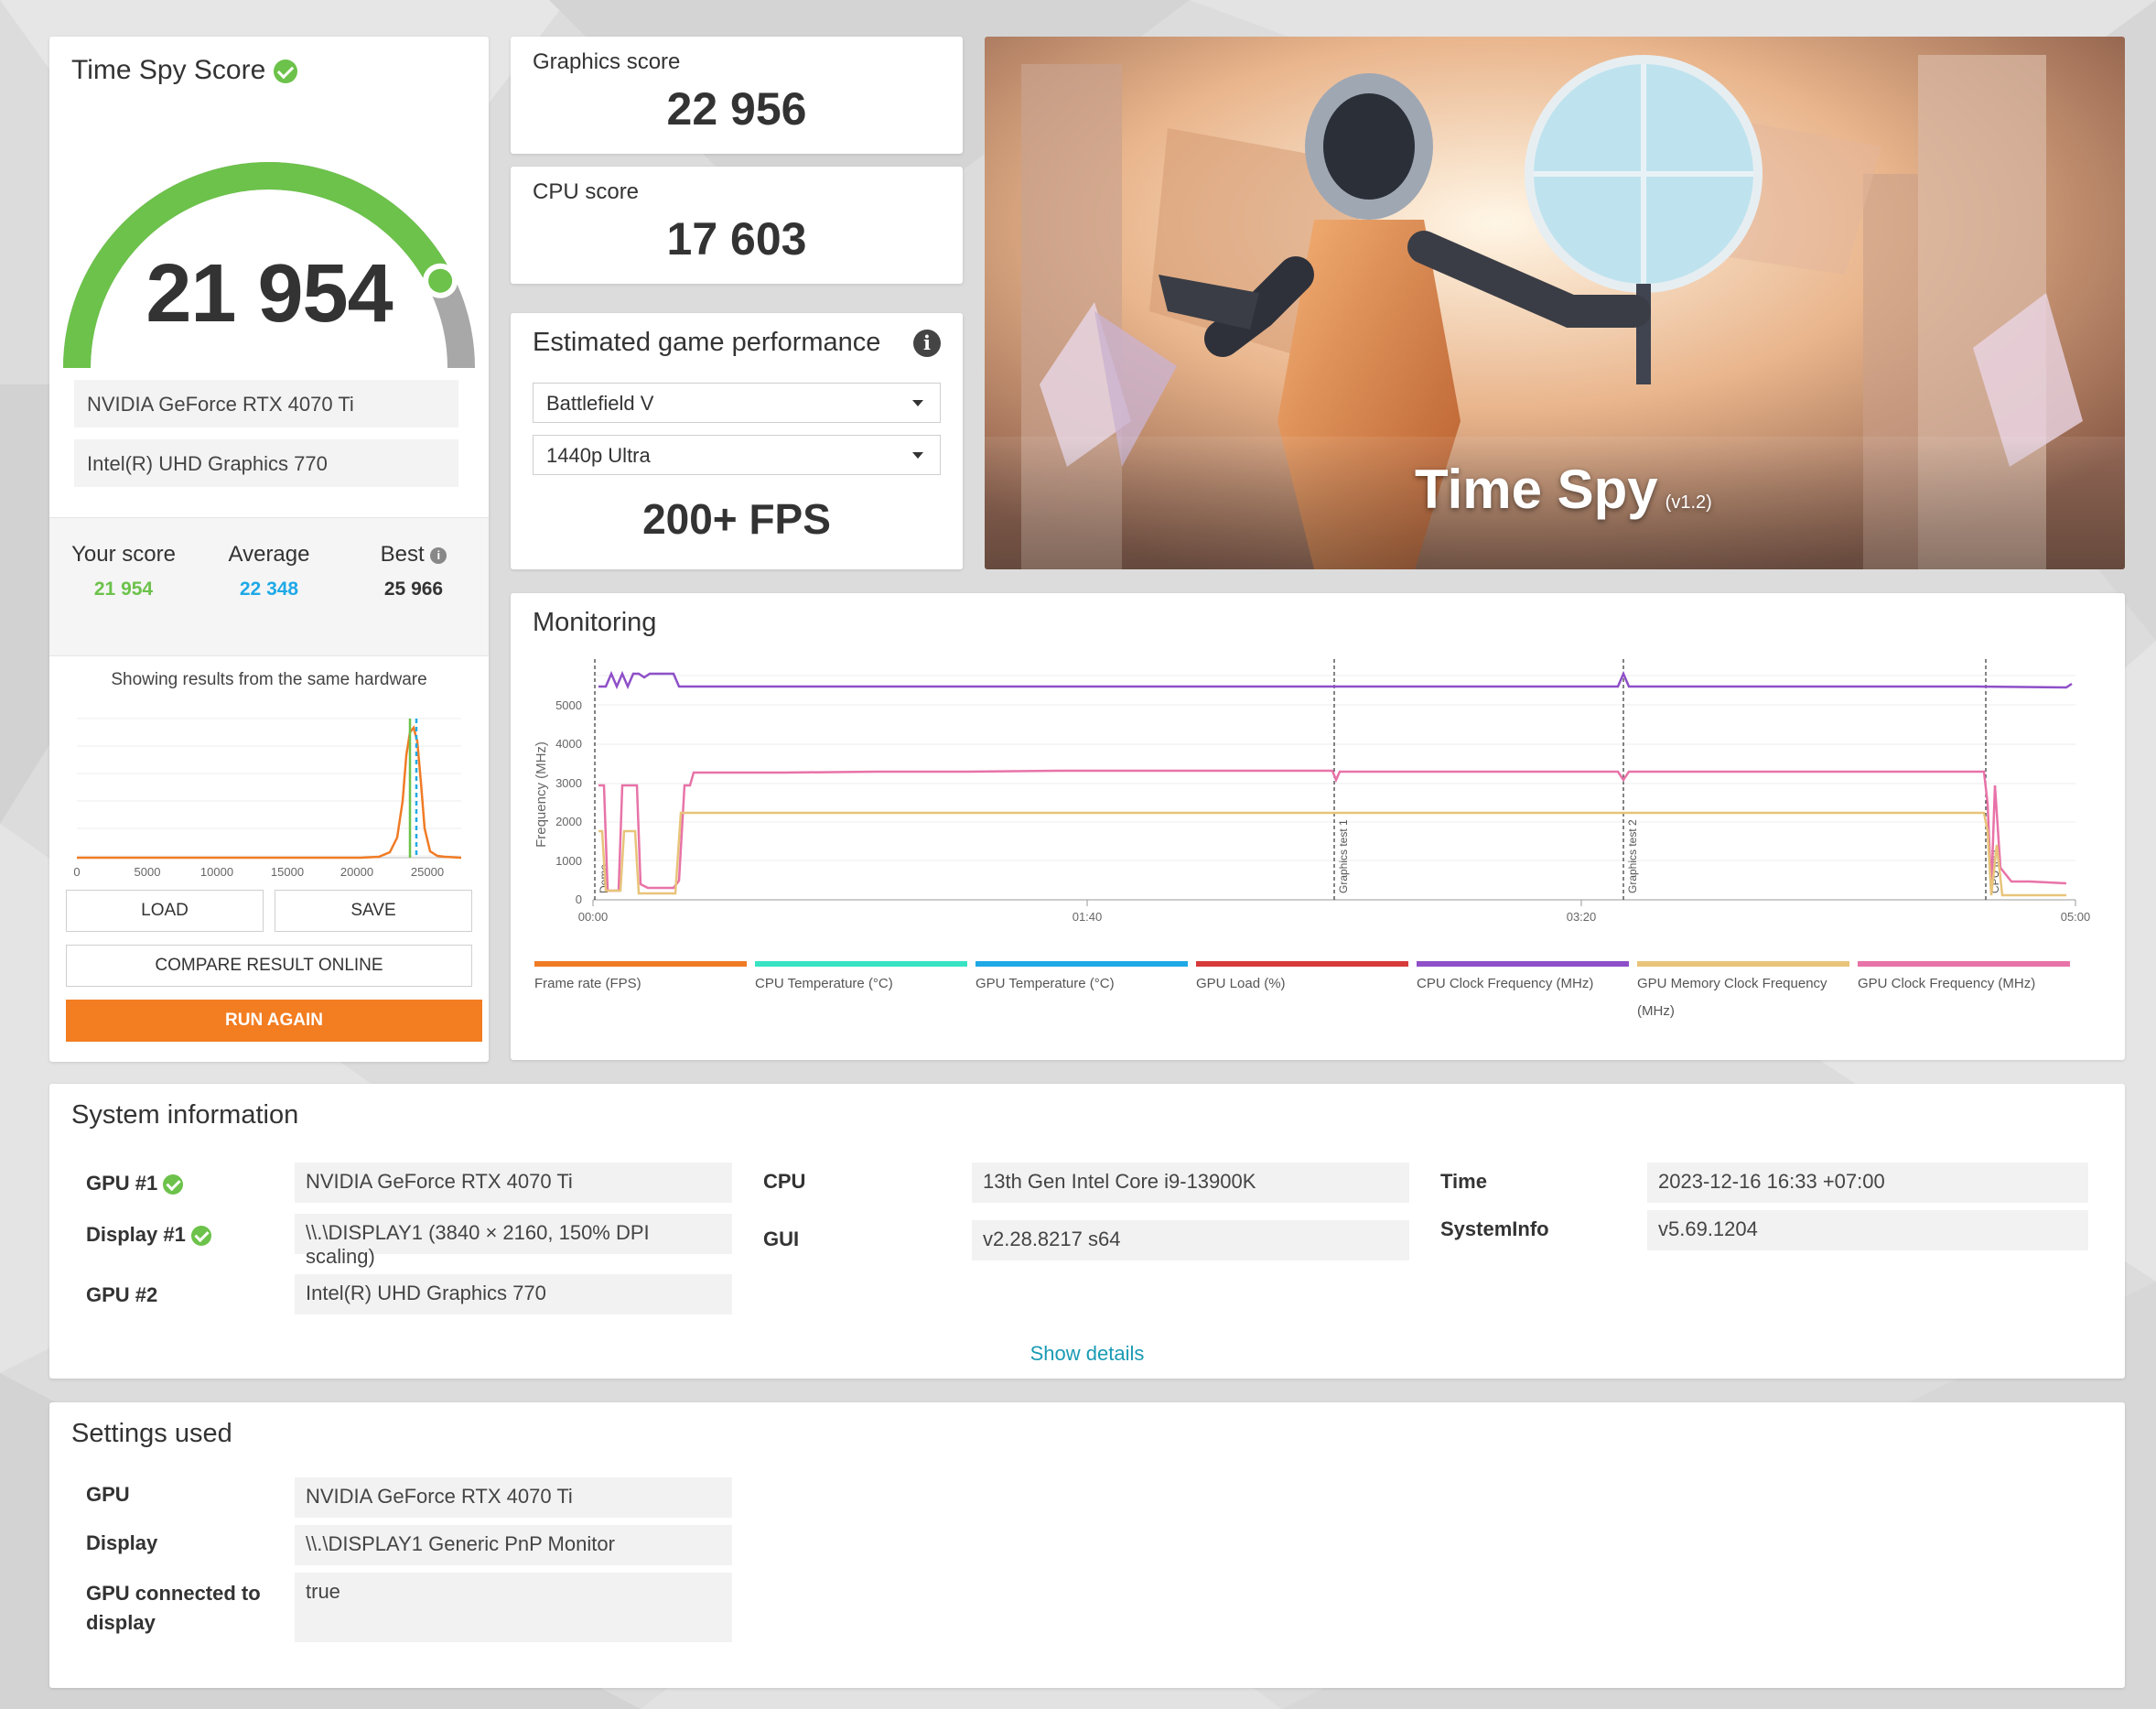  What do you see at coordinates (122, 1294) in the screenshot?
I see `gpu2-label: GPU #2` at bounding box center [122, 1294].